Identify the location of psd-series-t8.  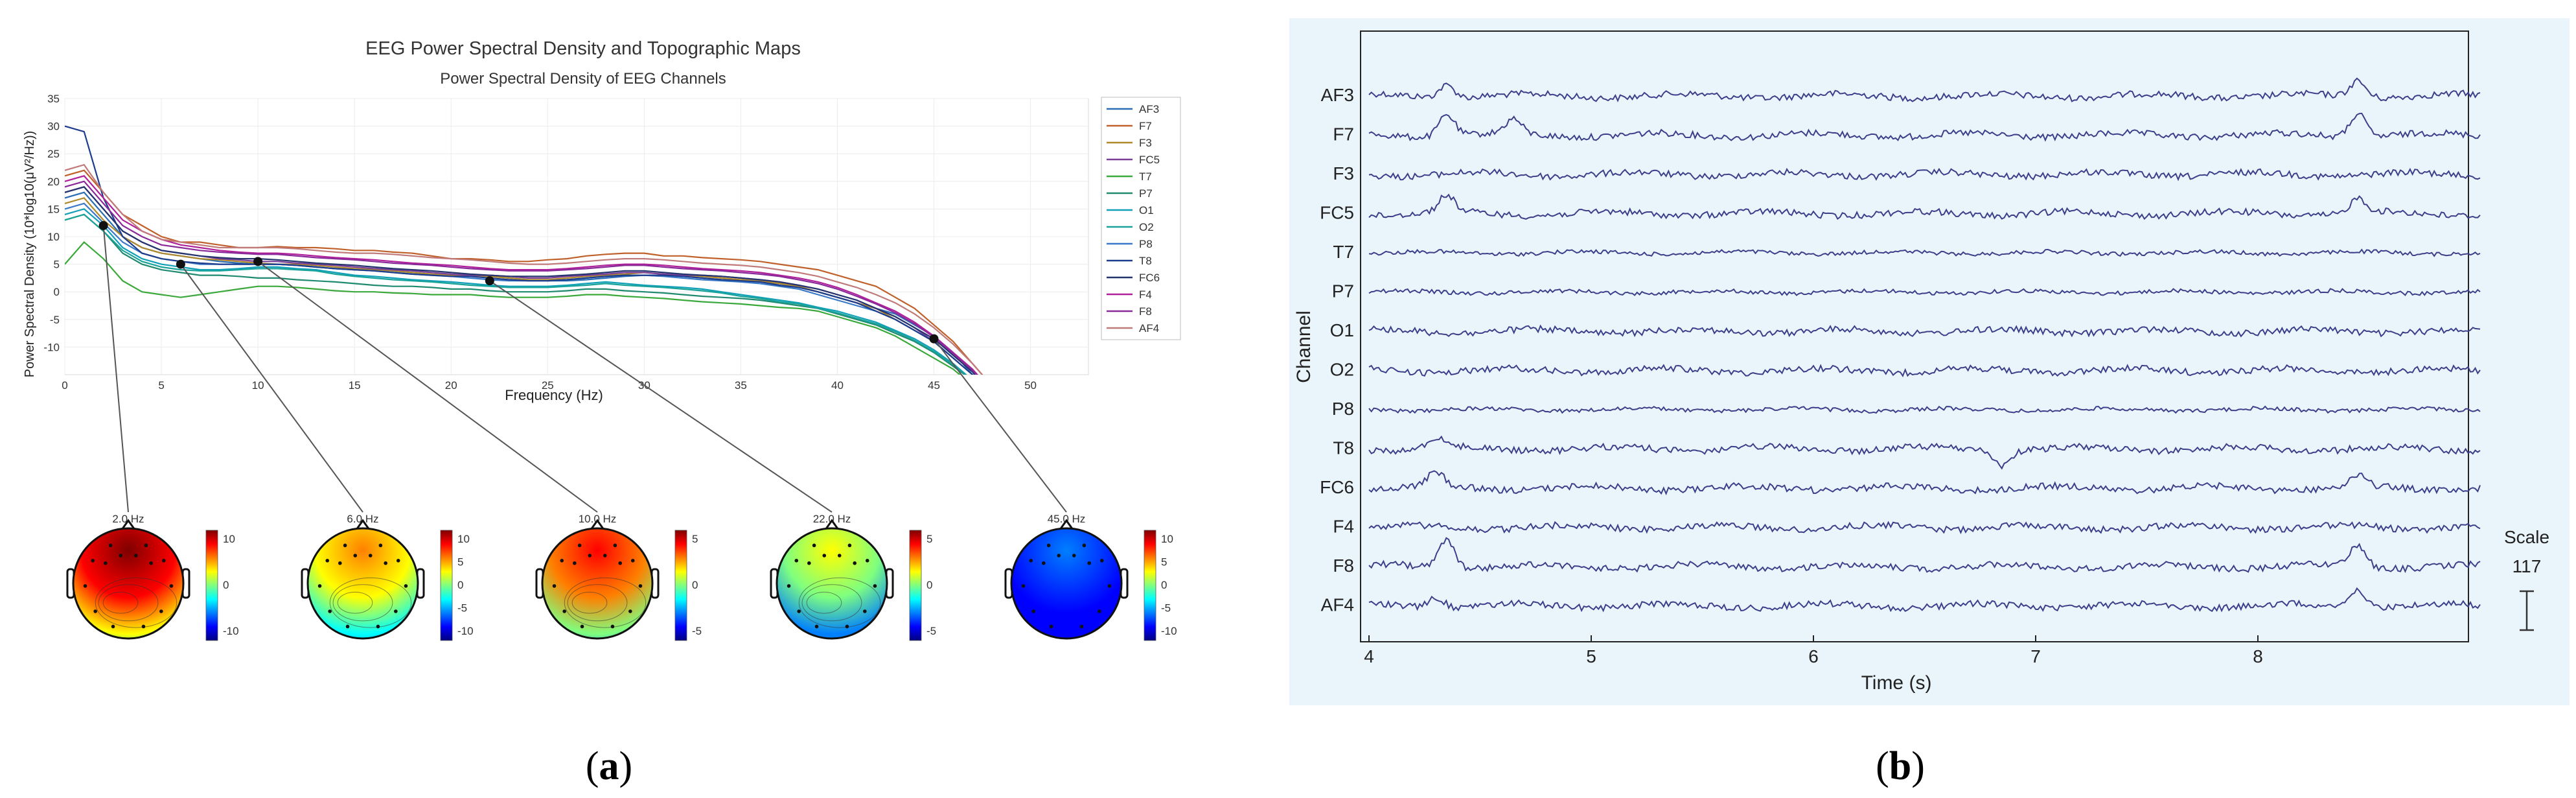
(519, 250).